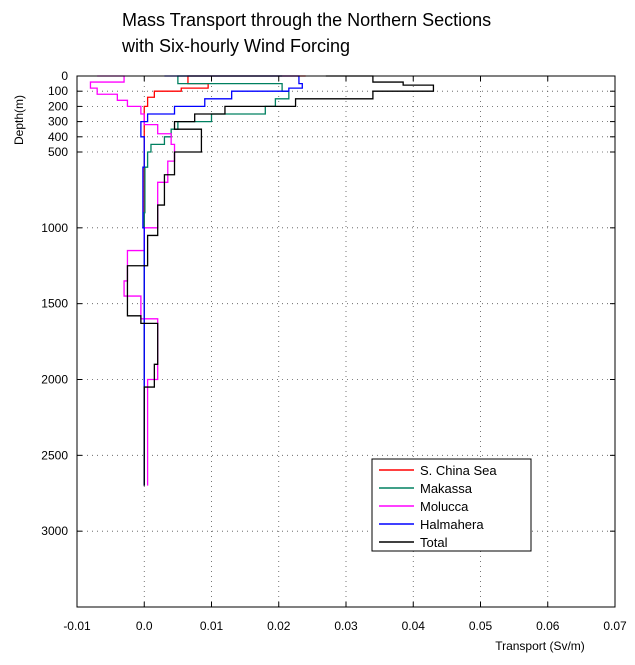 The width and height of the screenshot is (635, 665). Describe the element at coordinates (54, 304) in the screenshot. I see `y-tick-label: 1500` at that location.